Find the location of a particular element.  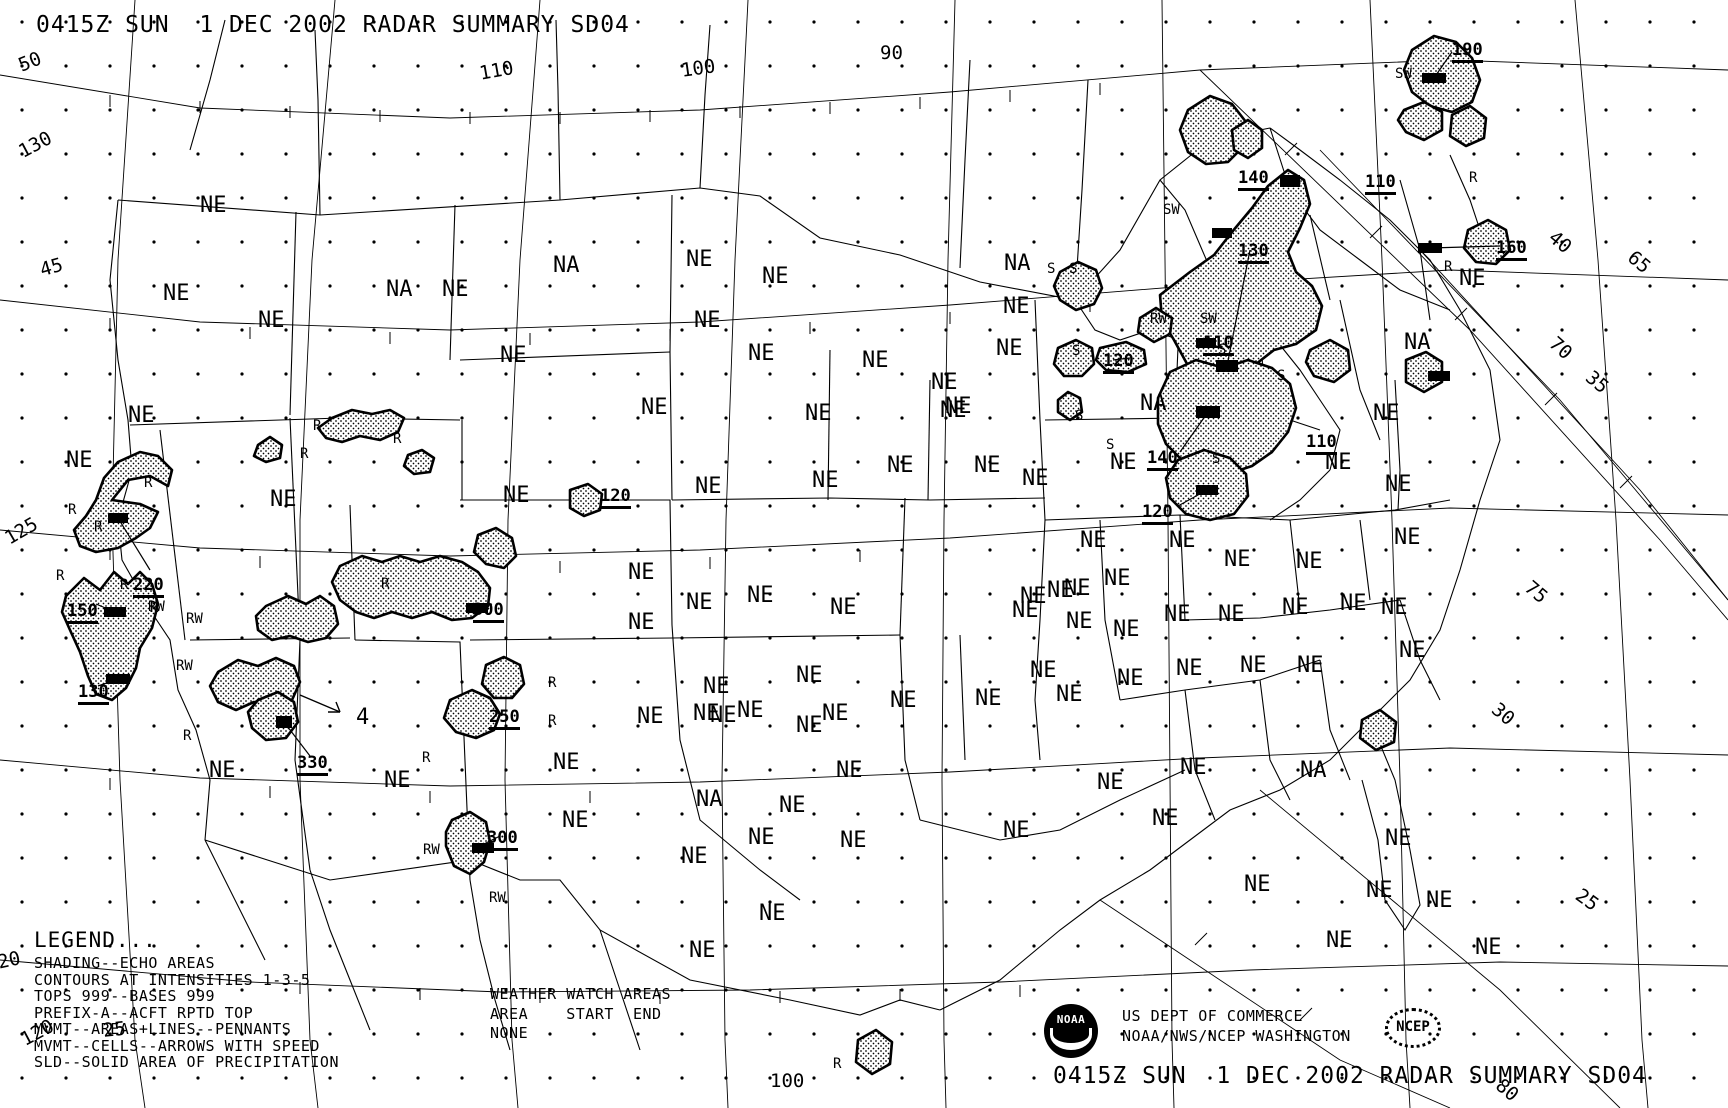

credit-line-2: NOAA/NWS/NCEP WASHINGTON is located at coordinates (1236, 1036).